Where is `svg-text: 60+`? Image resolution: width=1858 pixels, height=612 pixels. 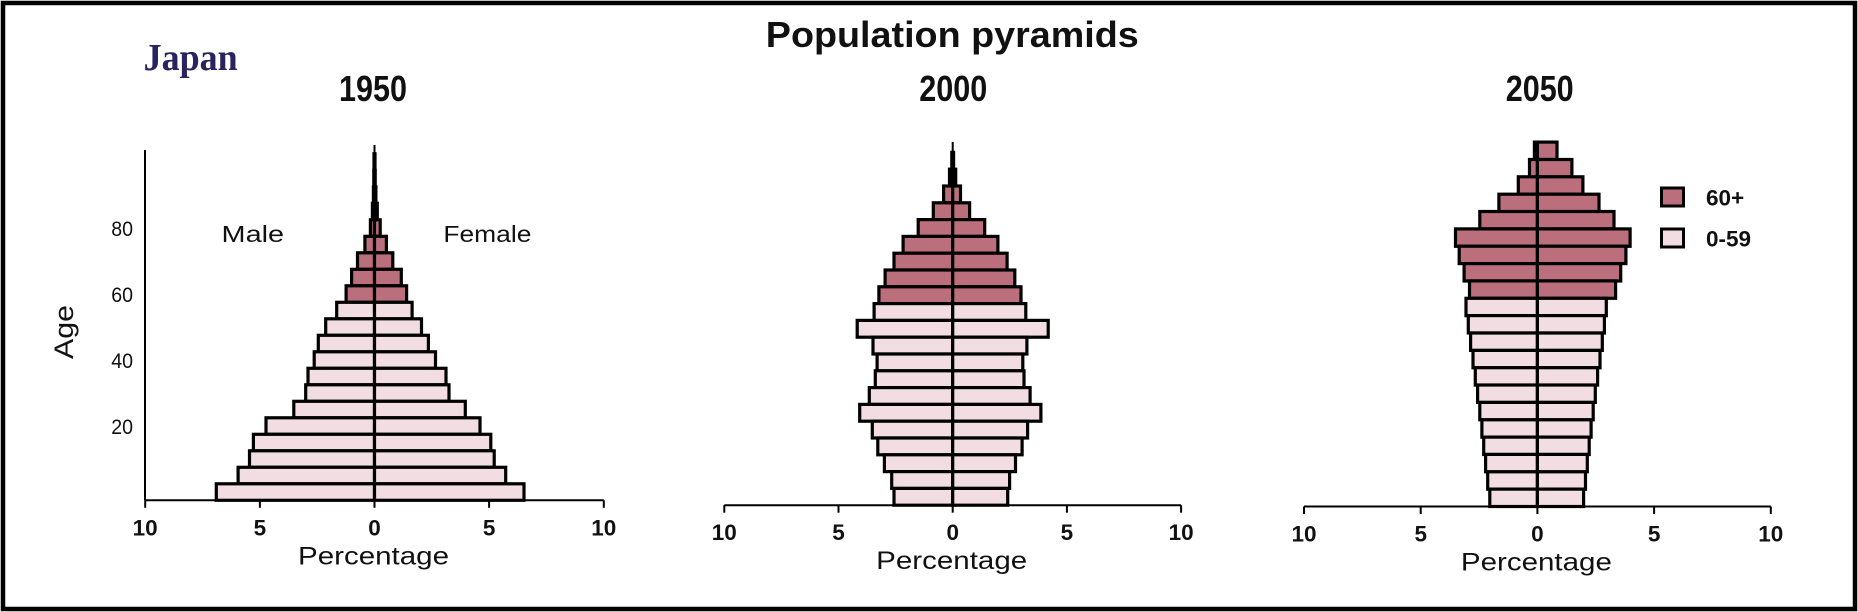
svg-text: 60+ is located at coordinates (1725, 198).